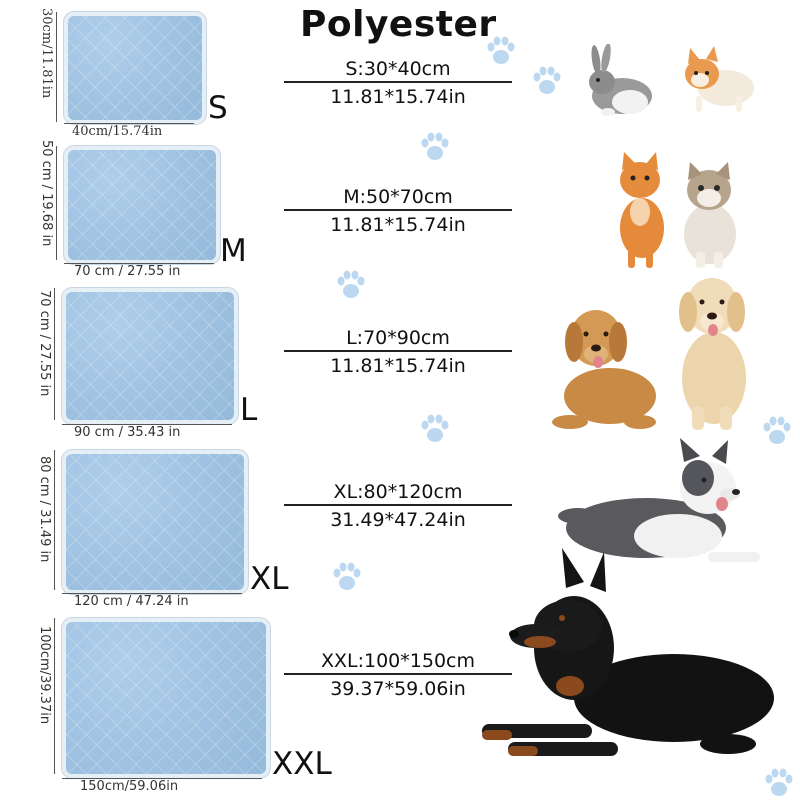 This screenshot has width=800, height=800. Describe the element at coordinates (54, 696) in the screenshot. I see `dim-line-height-xxl` at that location.